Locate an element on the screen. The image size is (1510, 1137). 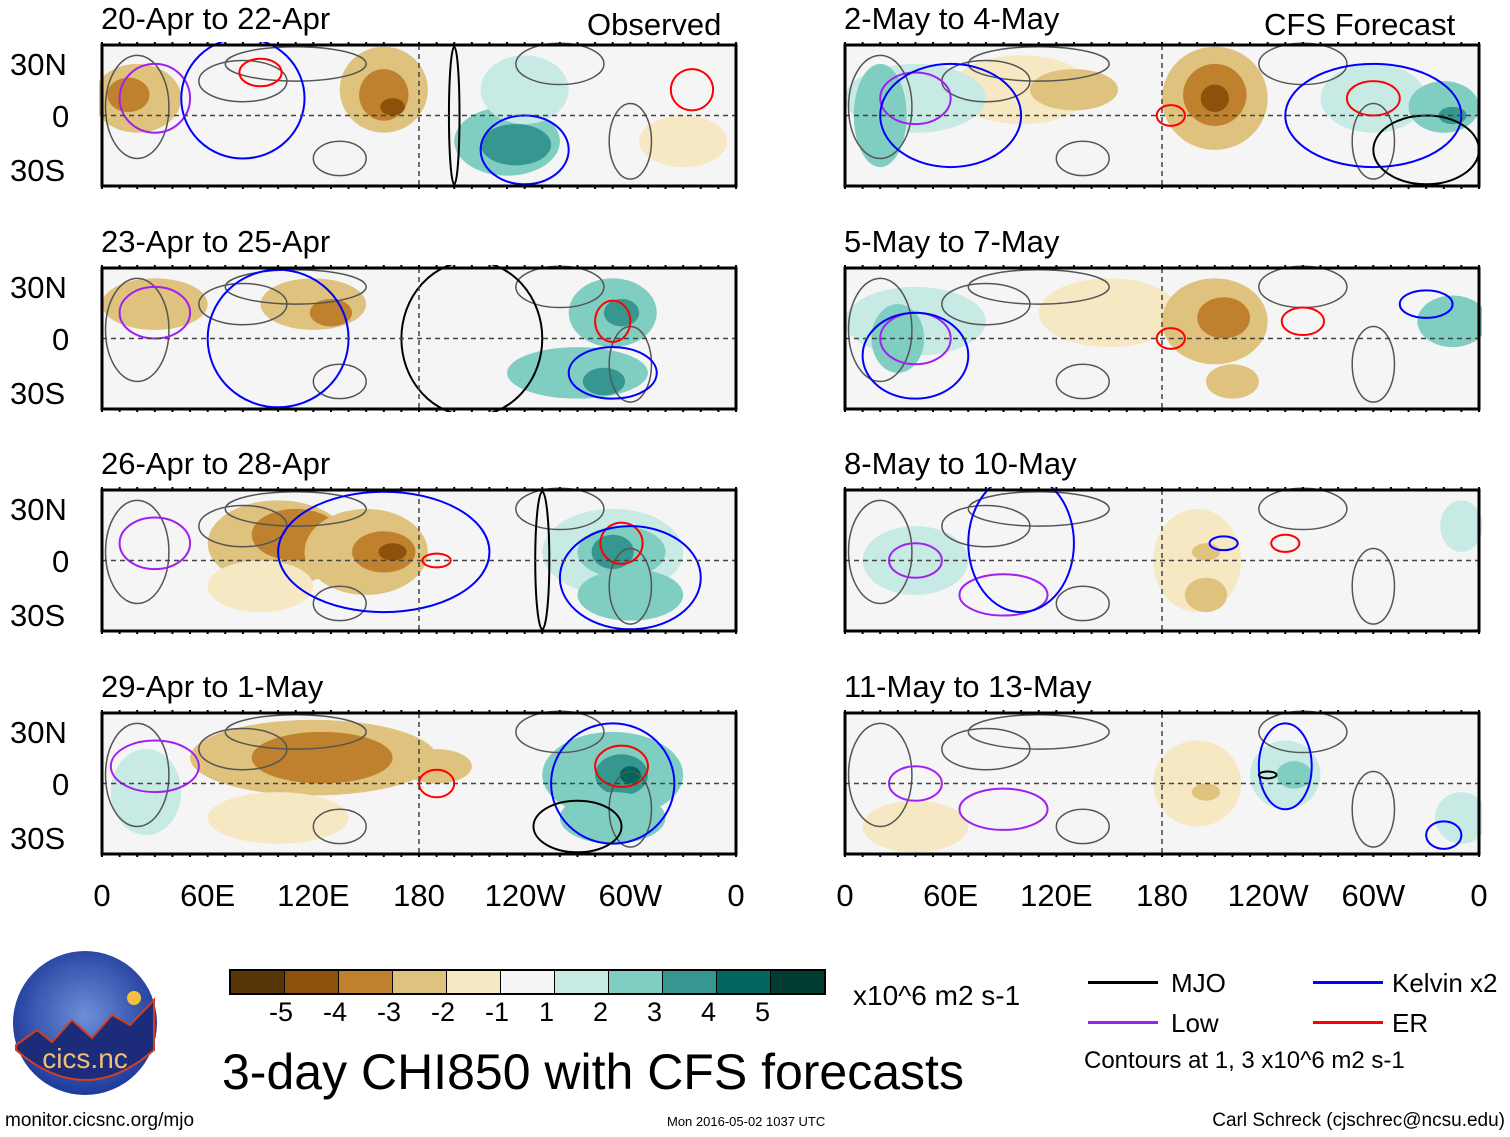
legend-er: ER is located at coordinates (1410, 1023).